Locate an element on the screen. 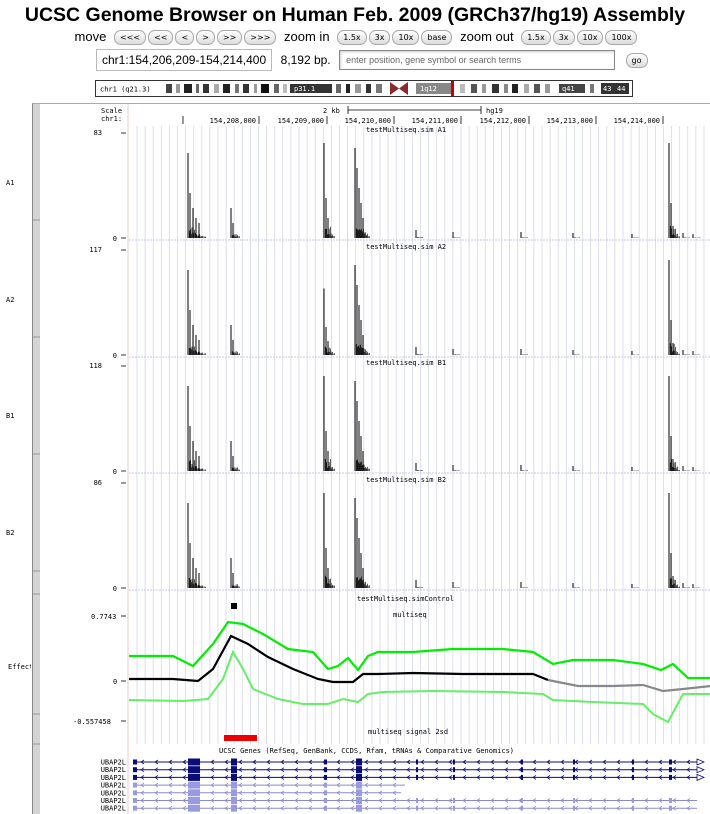 This screenshot has width=710, height=814. zoom-out-3x-button: 3x is located at coordinates (564, 37).